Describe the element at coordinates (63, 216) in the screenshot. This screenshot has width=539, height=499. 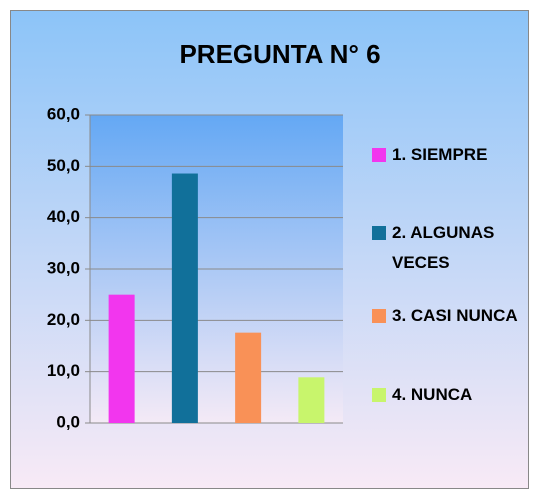
I see `y-tick-label: 40,0` at that location.